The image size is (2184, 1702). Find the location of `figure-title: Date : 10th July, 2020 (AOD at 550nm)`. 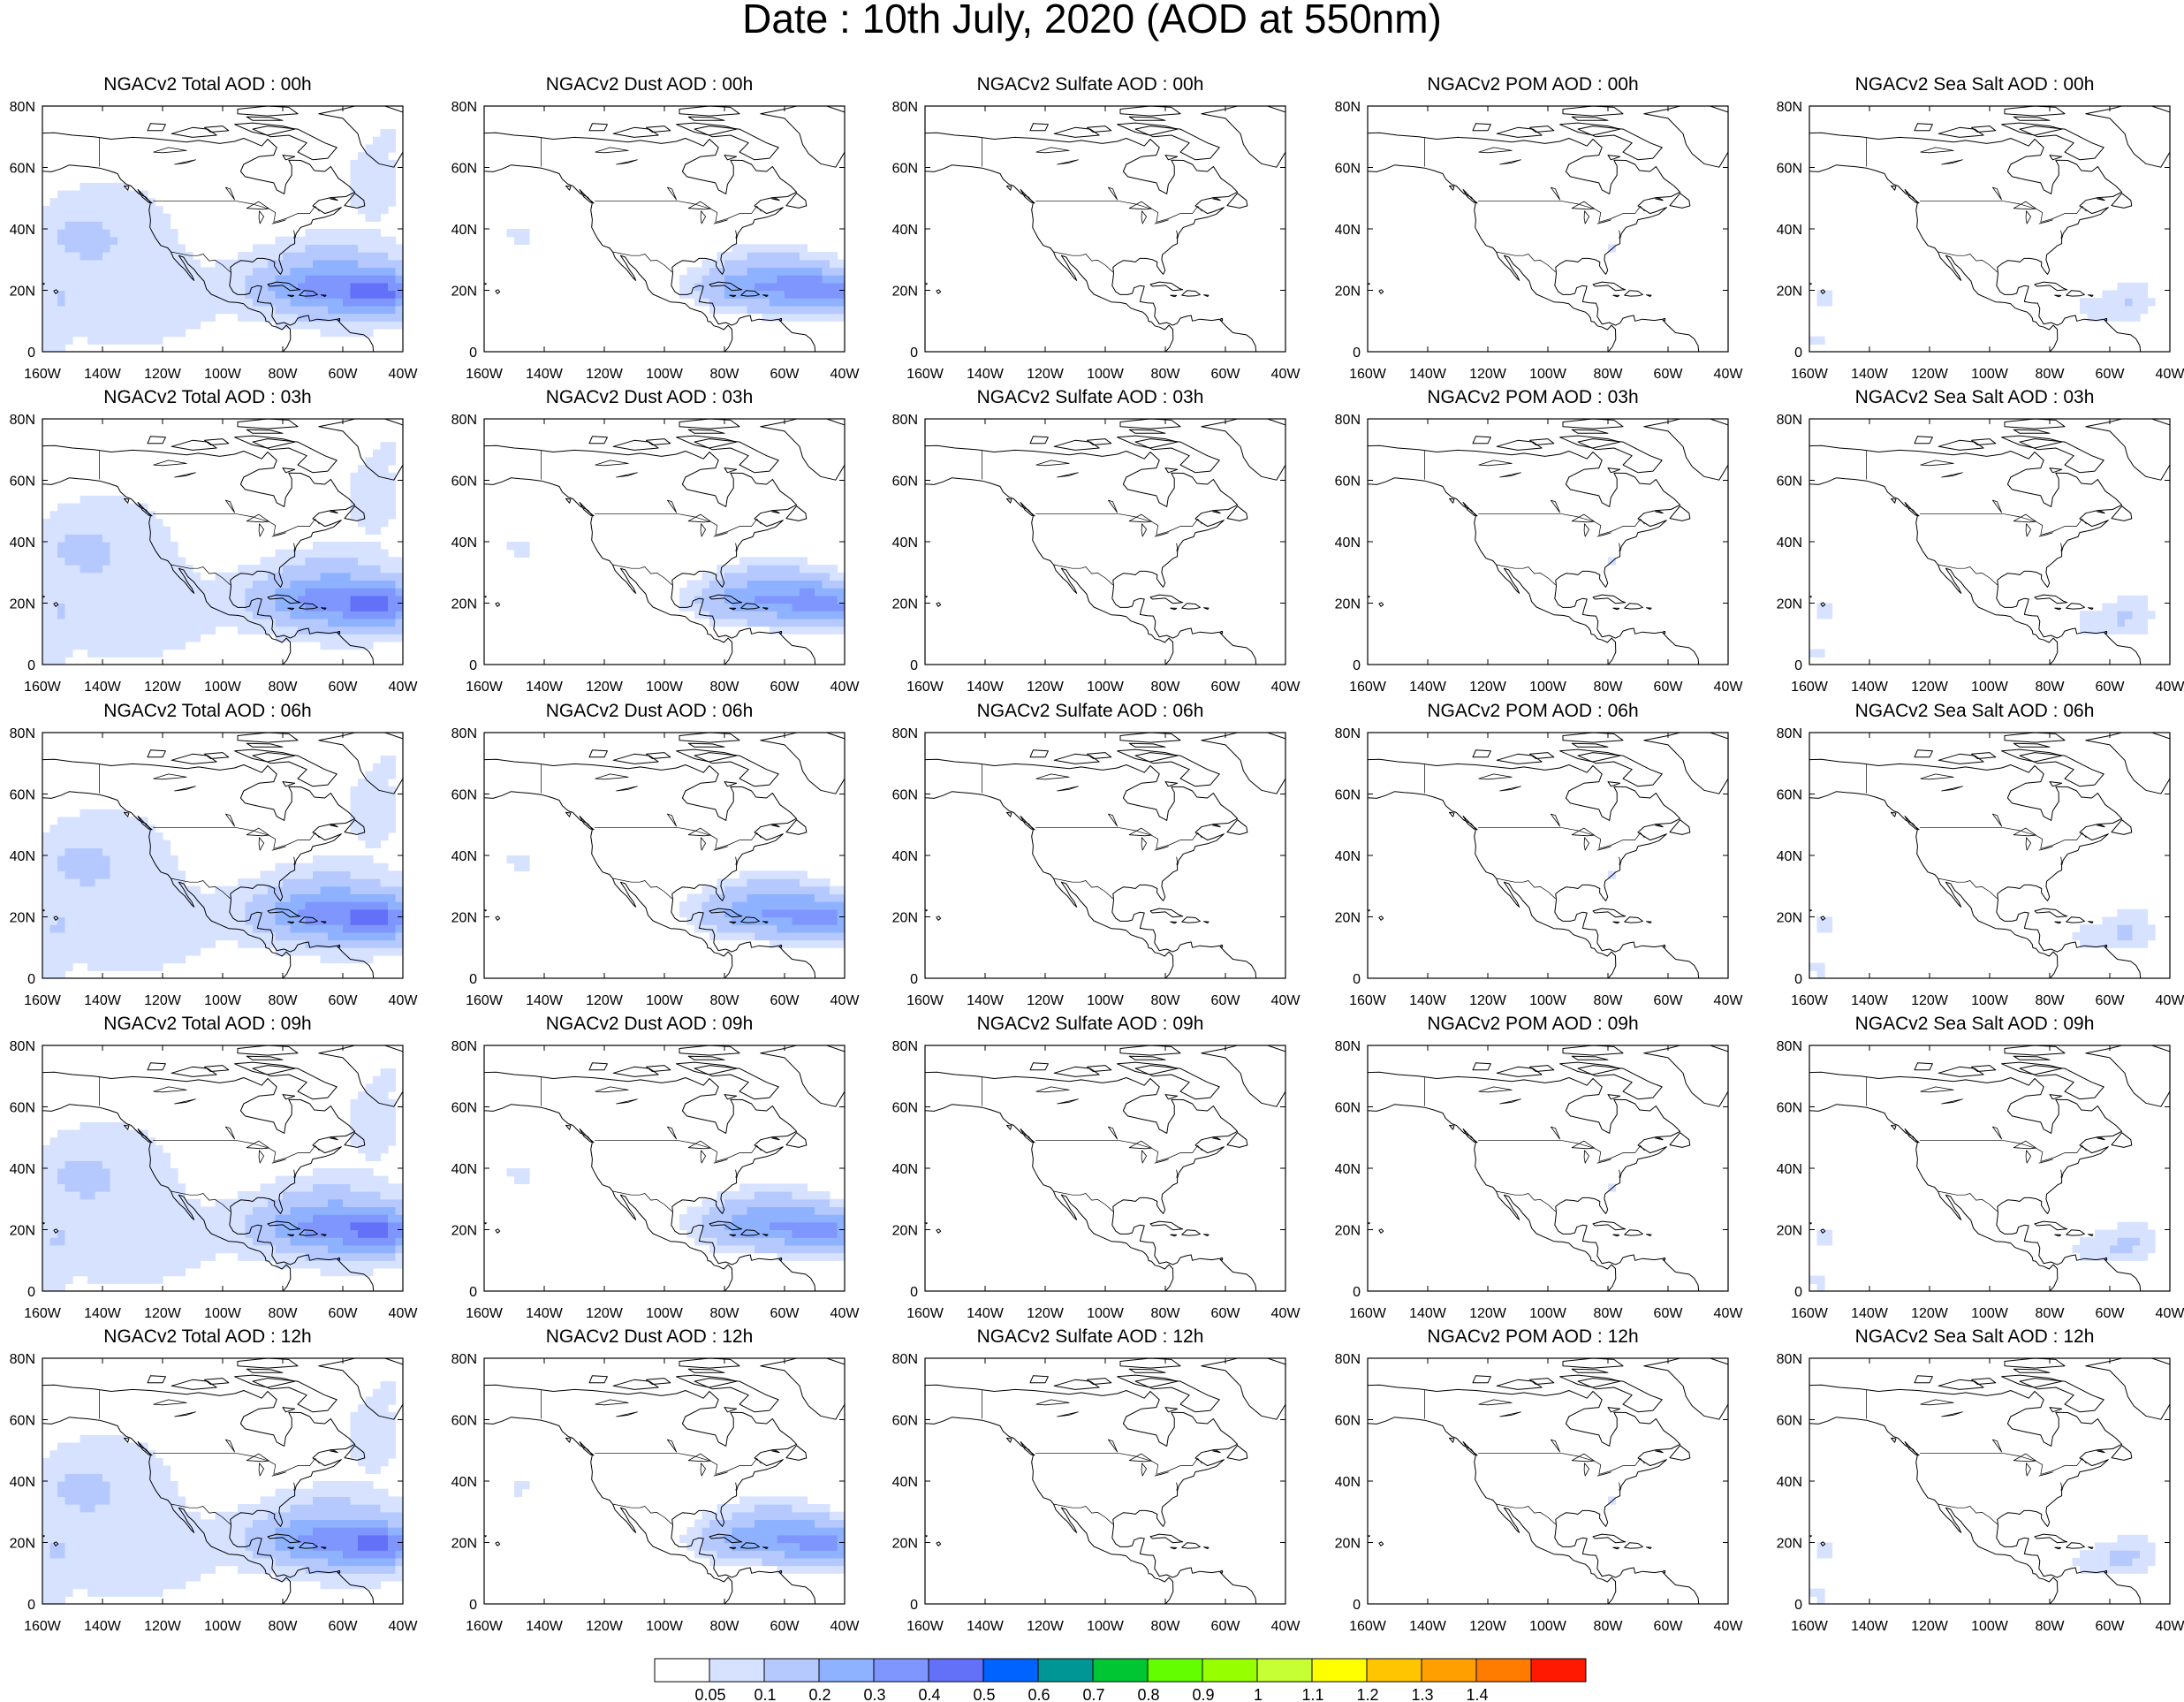

figure-title: Date : 10th July, 2020 (AOD at 550nm) is located at coordinates (1092, 21).